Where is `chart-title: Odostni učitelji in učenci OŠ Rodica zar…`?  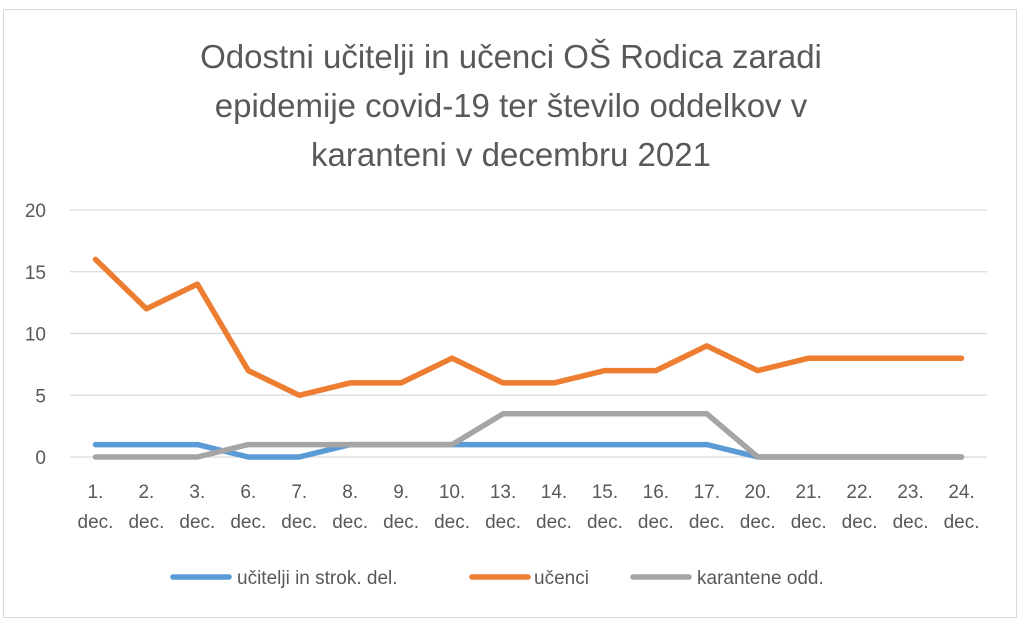
chart-title: Odostni učitelji in učenci OŠ Rodica zar… is located at coordinates (511, 105).